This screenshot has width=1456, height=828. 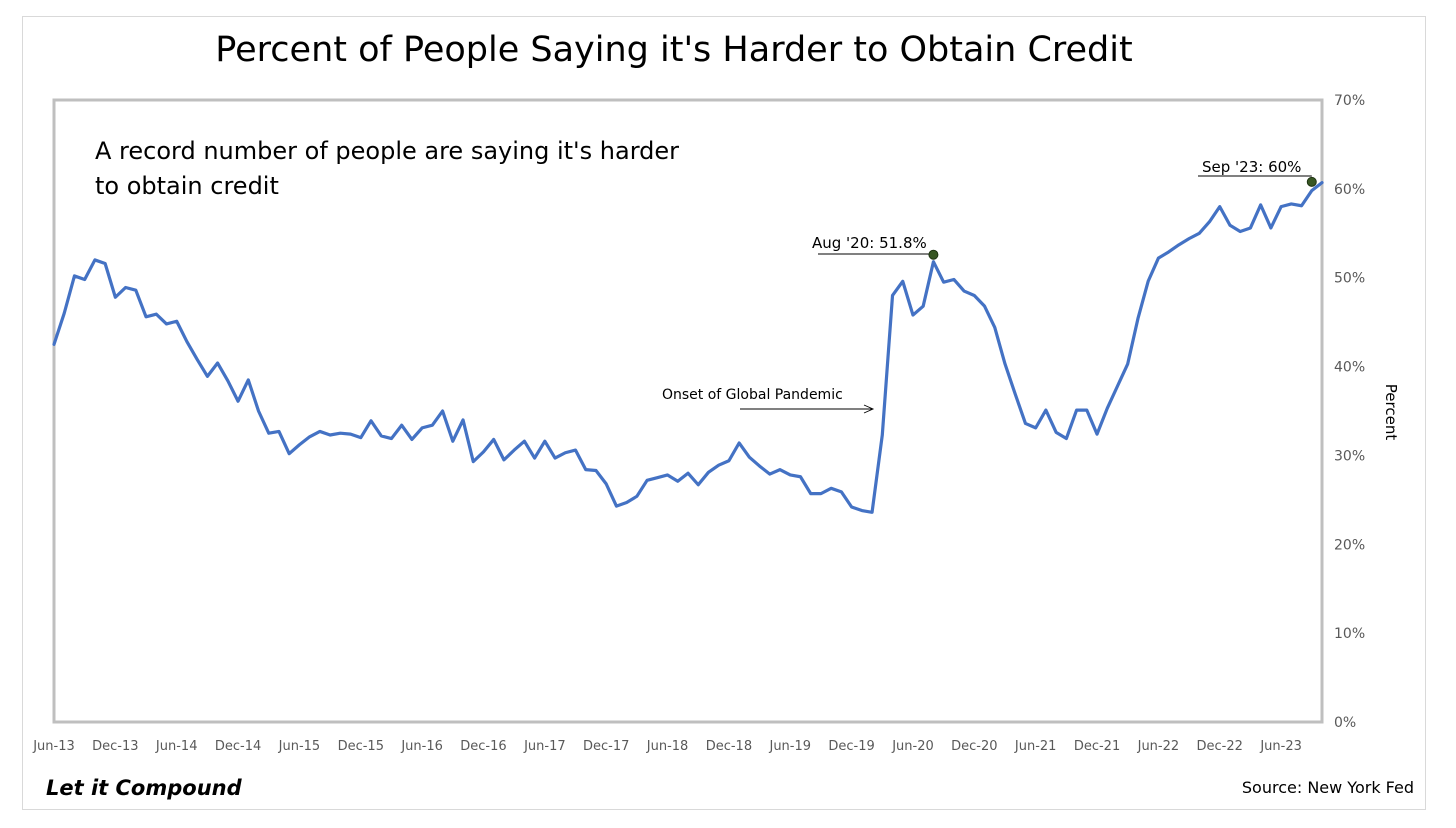 I want to click on x-tick-label: Dec-17, so click(x=606, y=746).